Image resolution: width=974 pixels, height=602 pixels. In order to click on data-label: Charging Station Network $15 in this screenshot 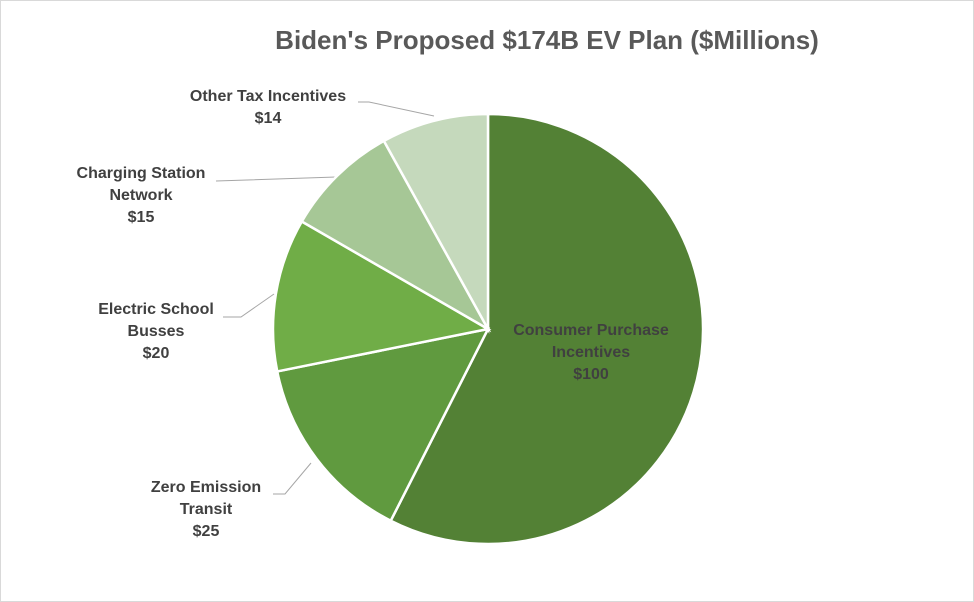, I will do `click(141, 196)`.